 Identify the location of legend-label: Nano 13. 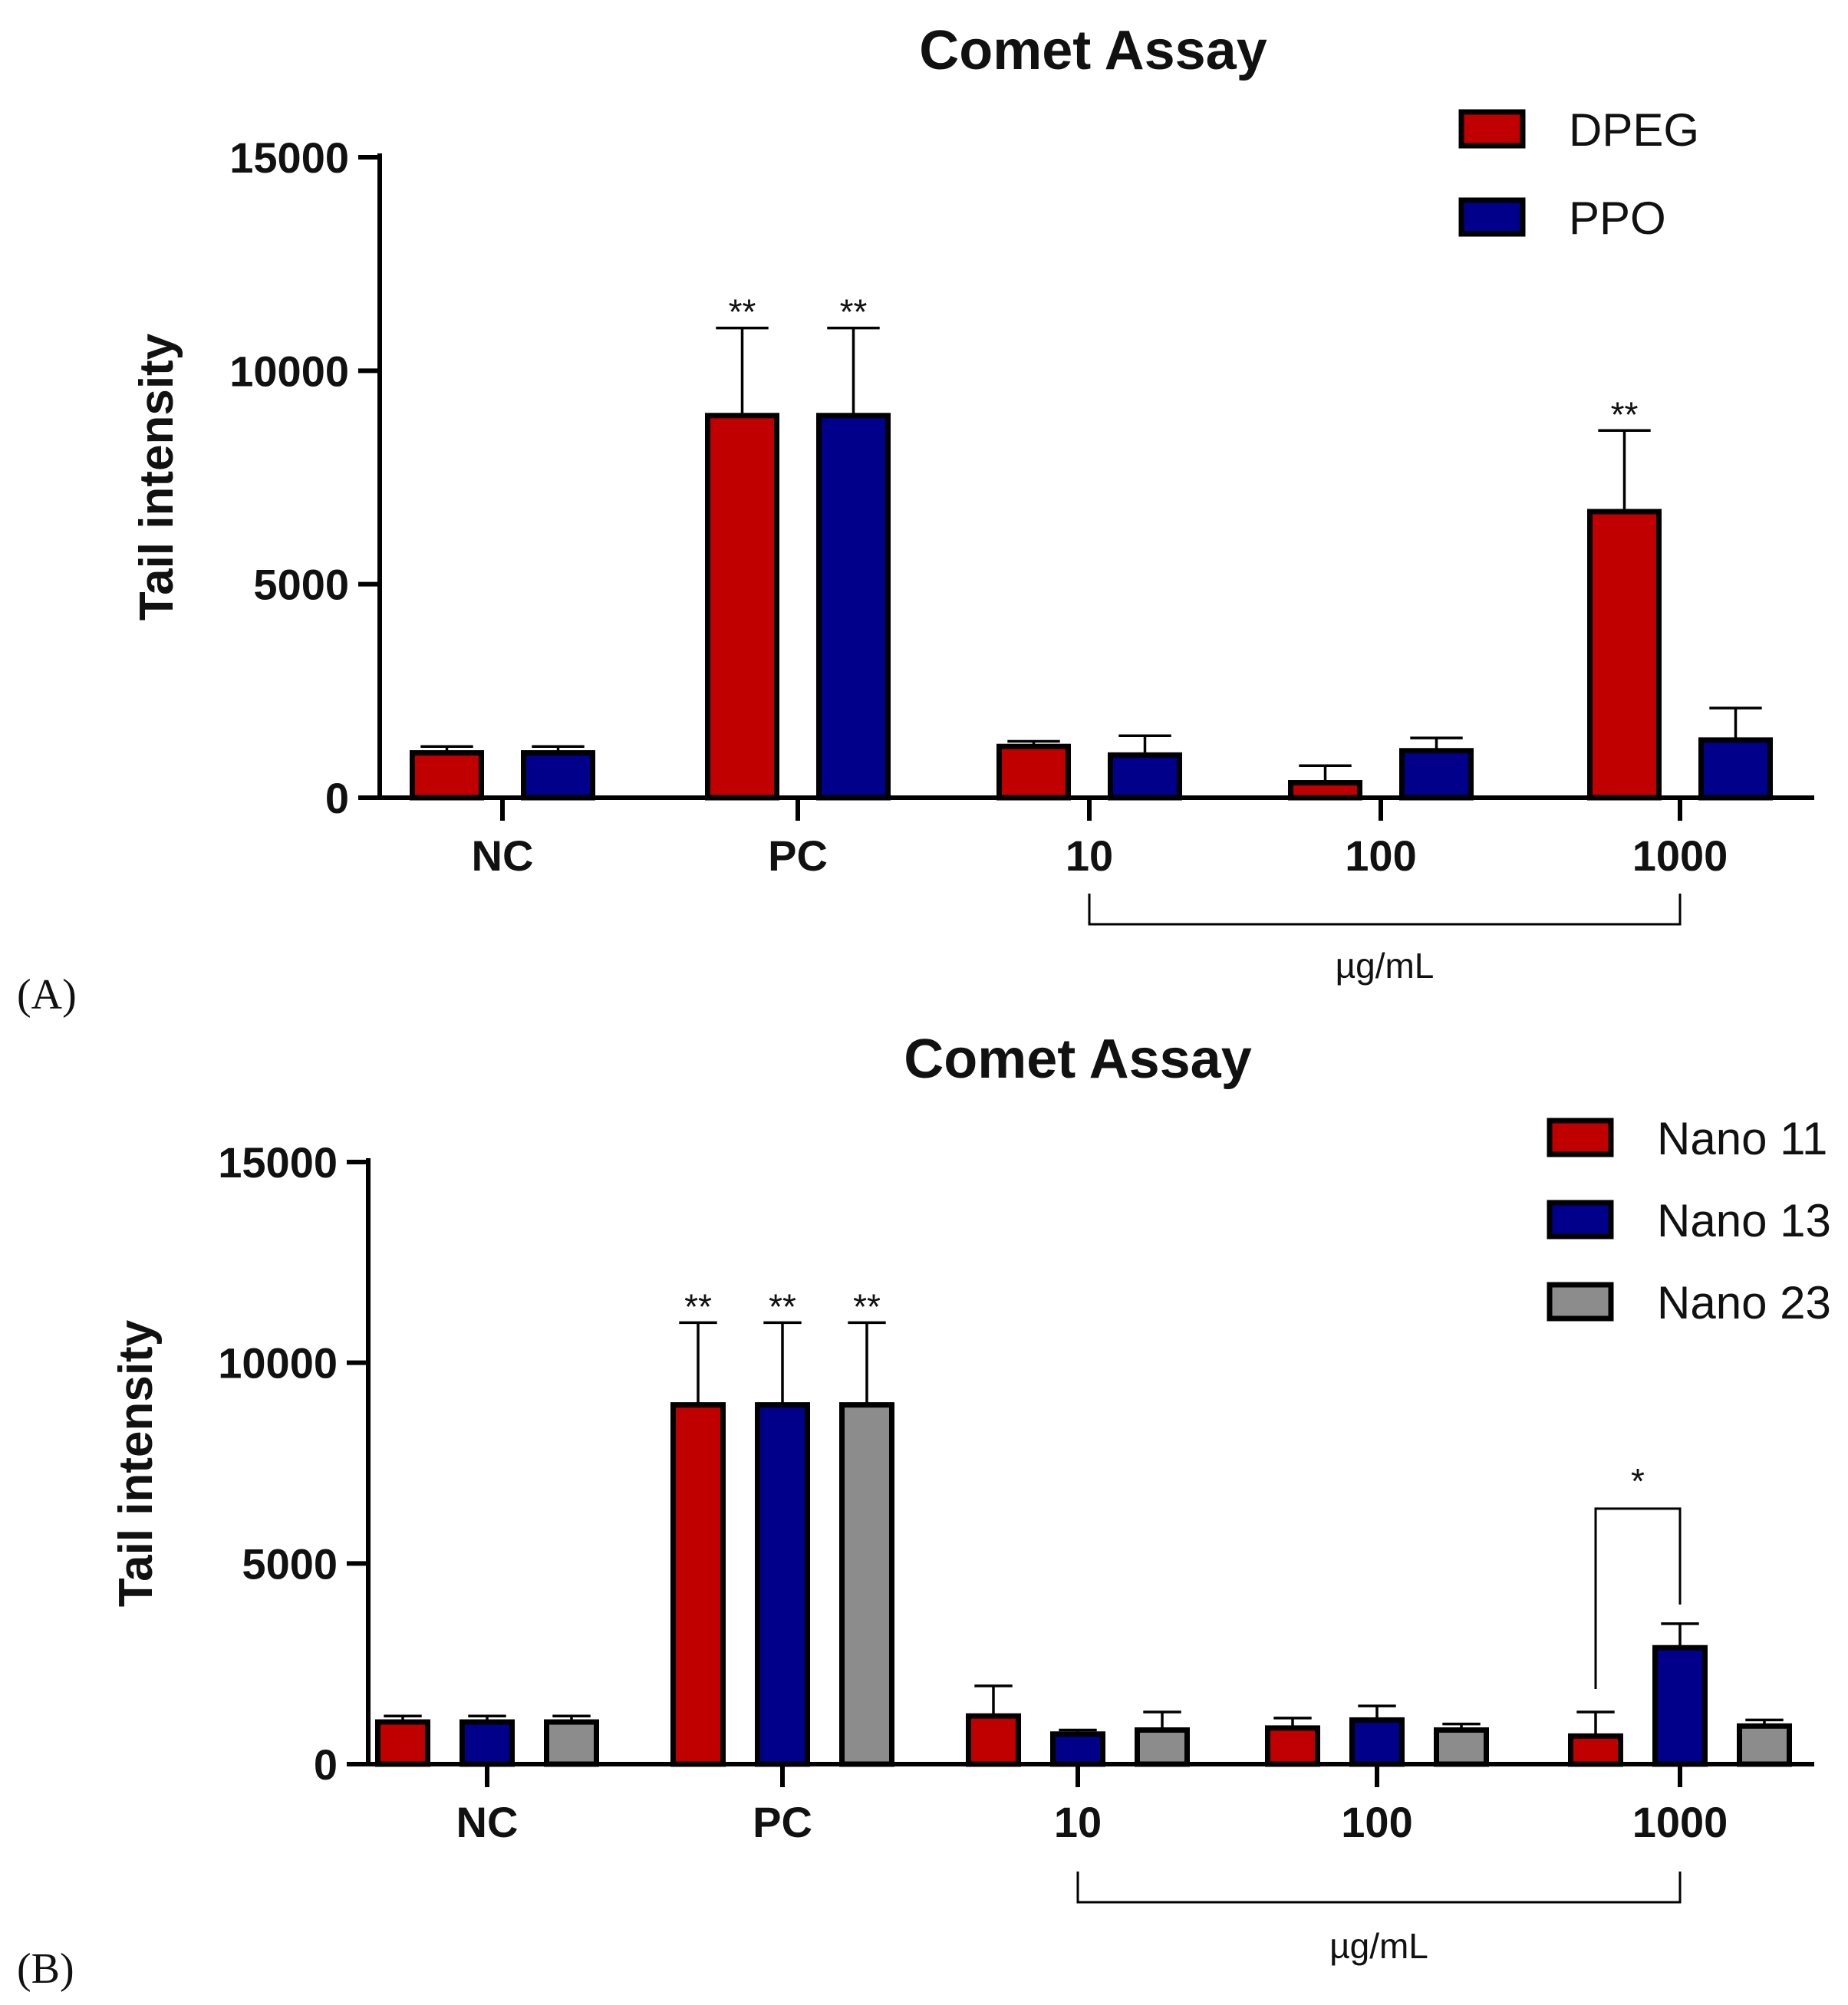
(1744, 1220).